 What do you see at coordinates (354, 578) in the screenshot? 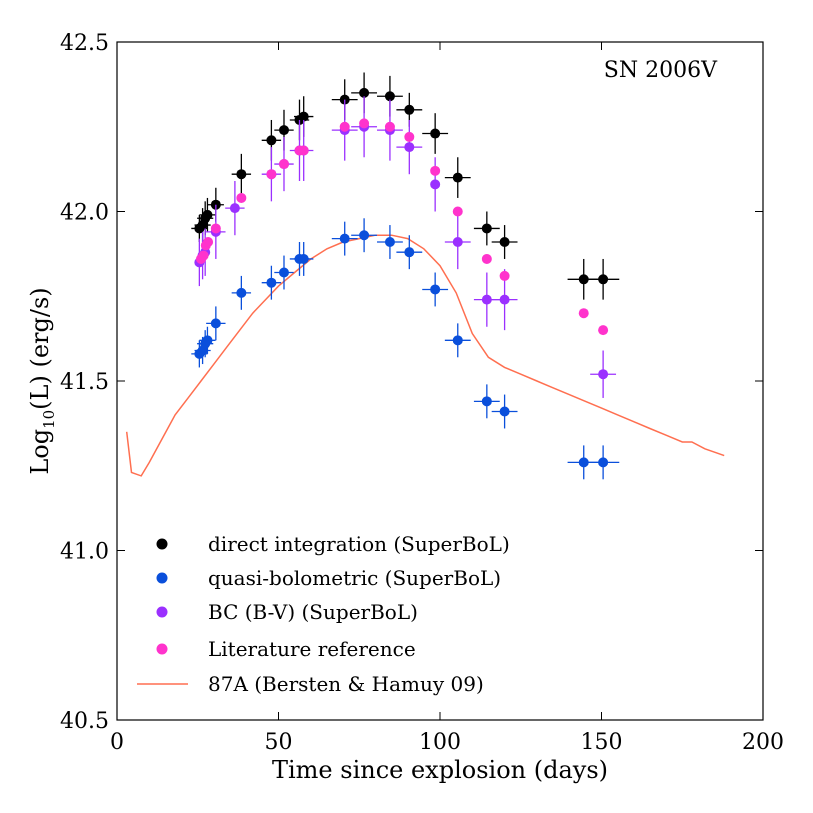
I see `legend-label-quasi: quasi-bolometric (SuperBoL)` at bounding box center [354, 578].